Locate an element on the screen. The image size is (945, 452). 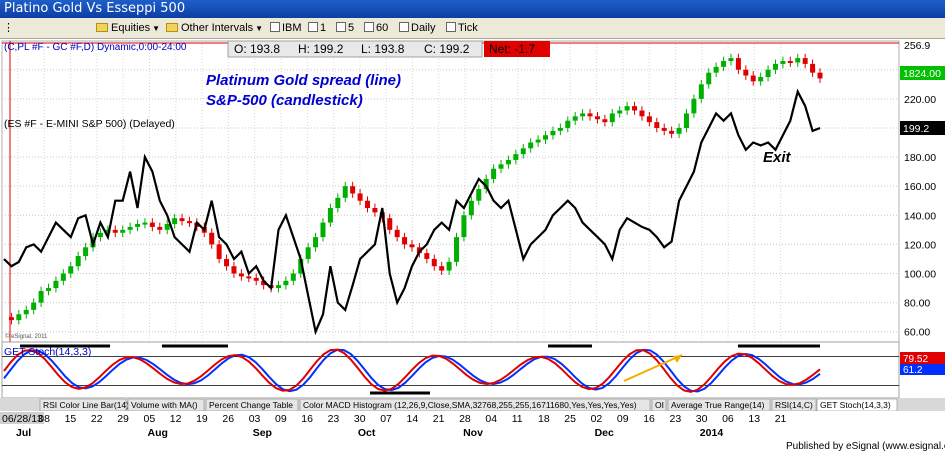
other-intervals-menu: Other Intervals ▼ is located at coordinates (214, 28).